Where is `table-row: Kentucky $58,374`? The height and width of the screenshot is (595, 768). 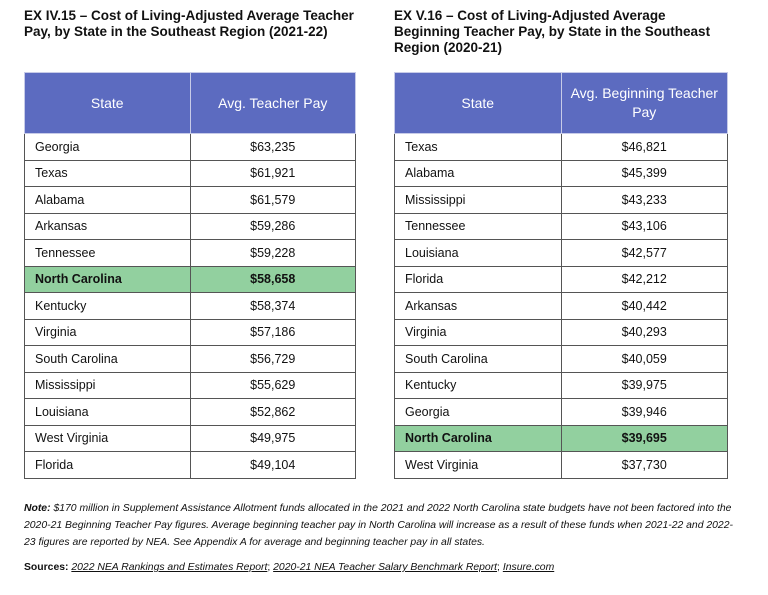 table-row: Kentucky $58,374 is located at coordinates (190, 306).